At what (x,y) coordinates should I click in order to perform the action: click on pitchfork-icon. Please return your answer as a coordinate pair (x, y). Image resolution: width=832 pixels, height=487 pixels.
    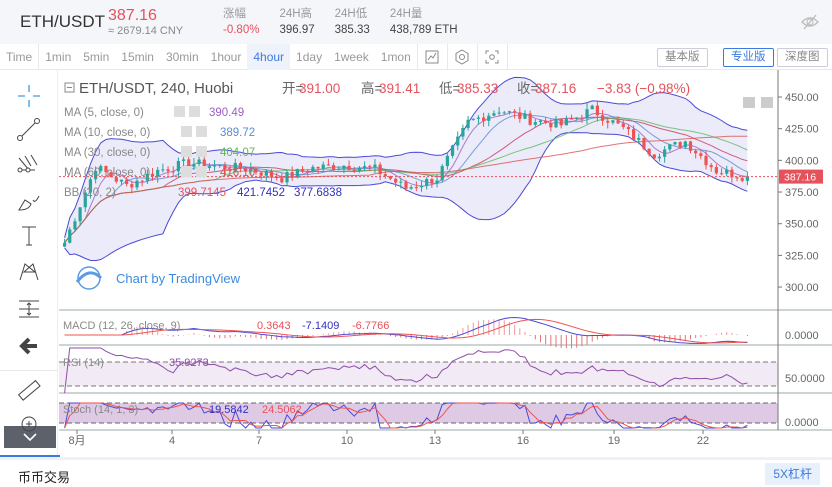
    Looking at the image, I should click on (29, 164).